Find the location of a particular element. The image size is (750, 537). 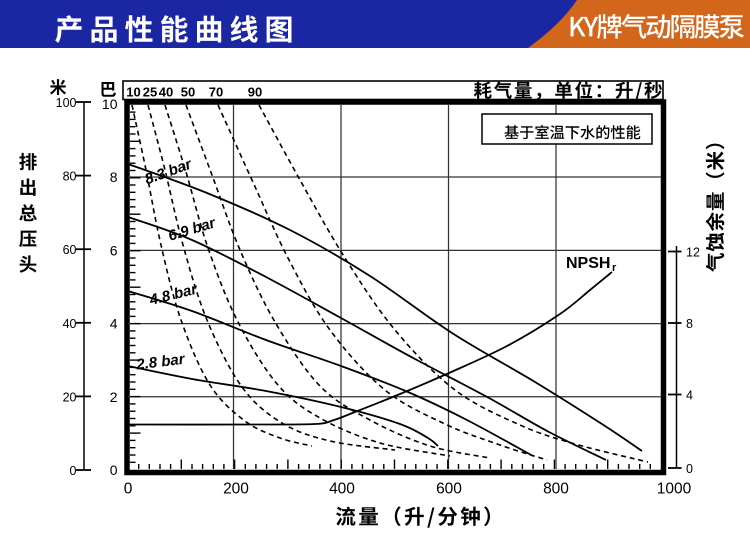

svg-text: 6 is located at coordinates (114, 250).